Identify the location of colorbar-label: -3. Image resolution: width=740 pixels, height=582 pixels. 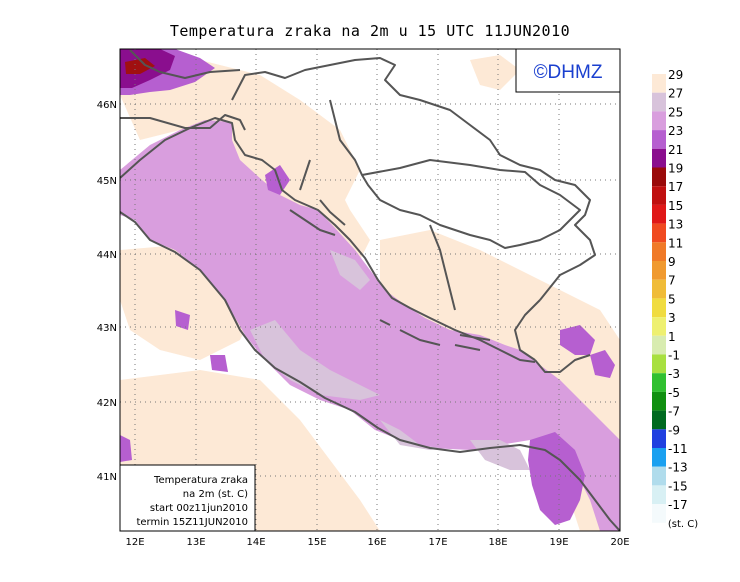
(674, 374).